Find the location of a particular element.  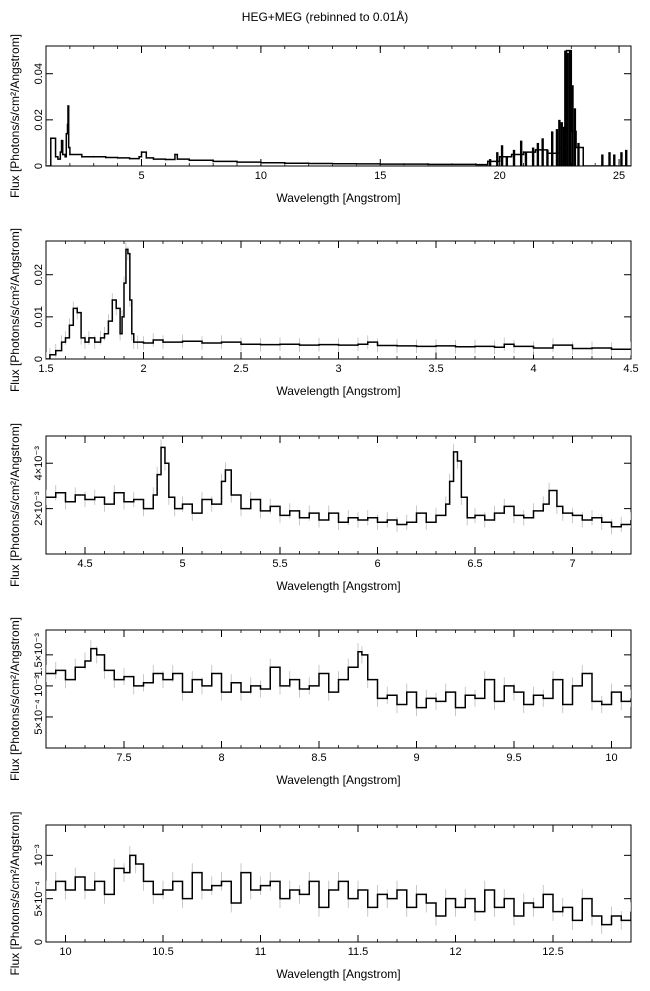

x-tick-label: 3 is located at coordinates (338, 369).